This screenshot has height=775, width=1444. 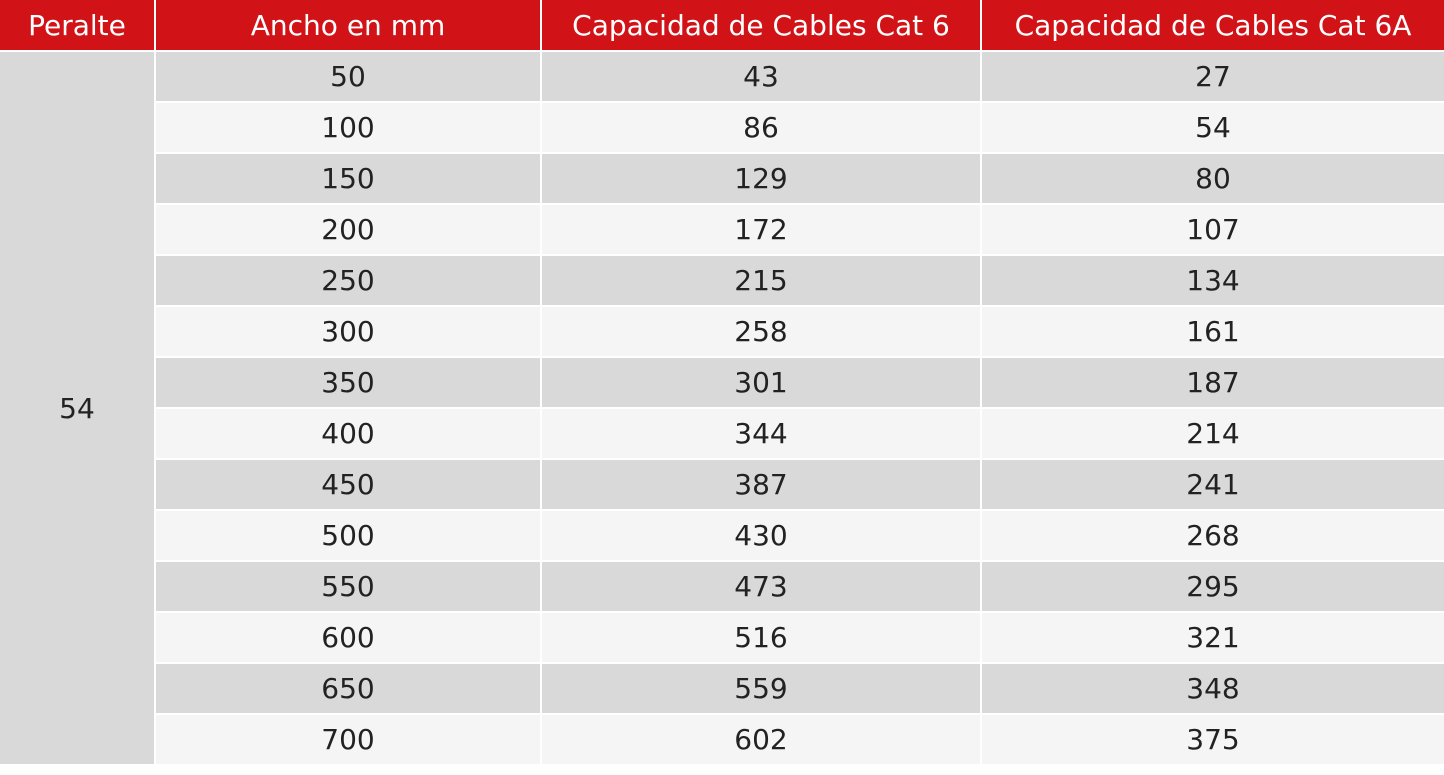 I want to click on cat6-cell: 43, so click(x=762, y=77).